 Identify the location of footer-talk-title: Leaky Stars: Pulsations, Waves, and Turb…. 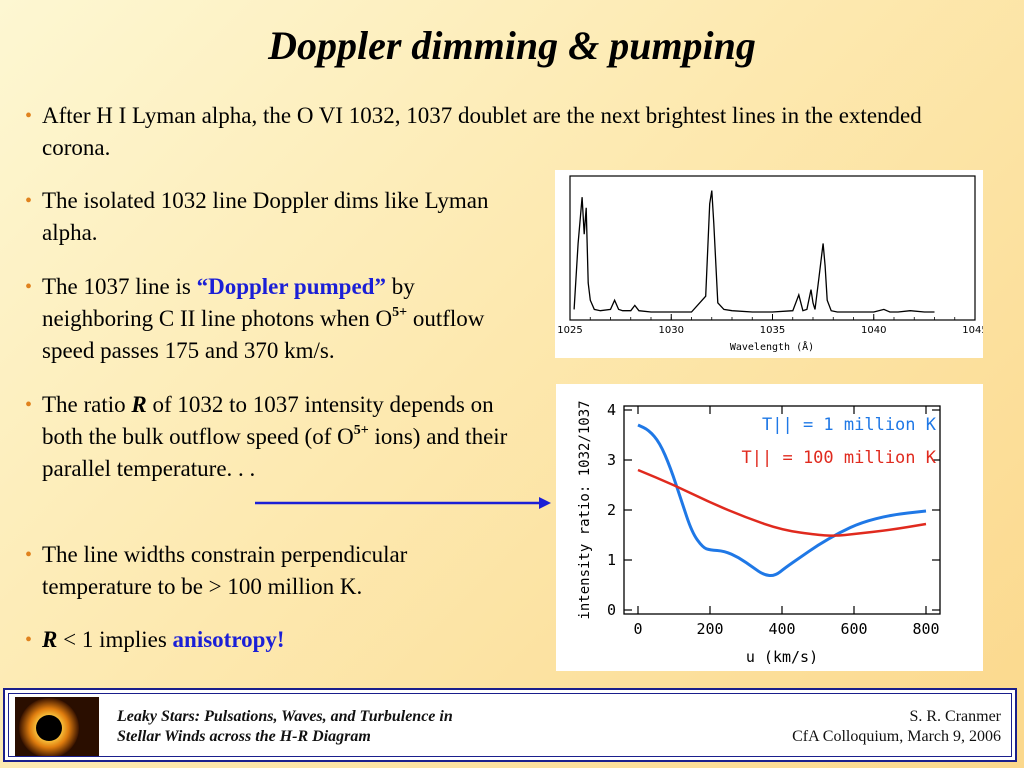
(285, 727).